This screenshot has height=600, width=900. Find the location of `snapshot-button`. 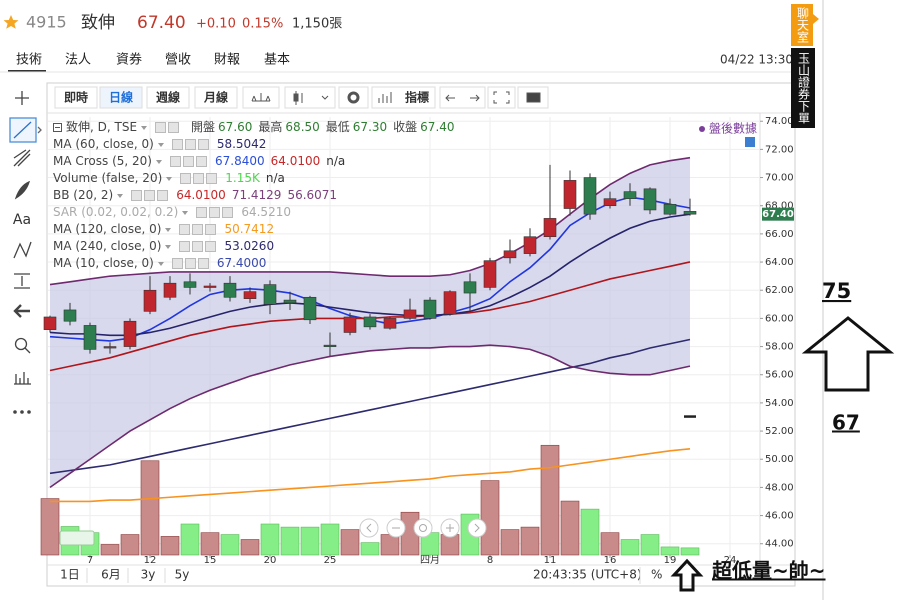

snapshot-button is located at coordinates (533, 97).